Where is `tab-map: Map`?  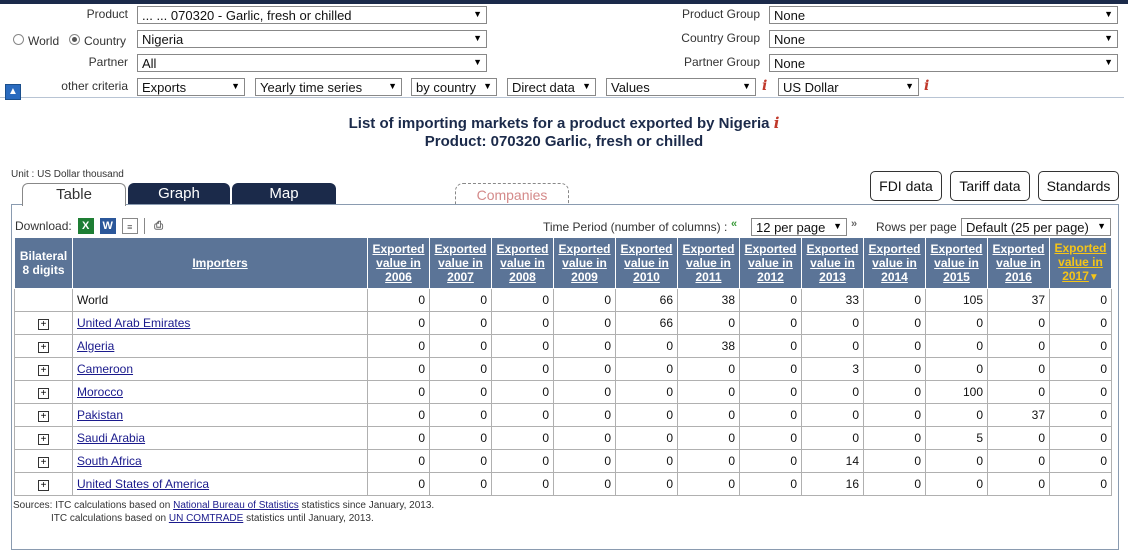 tab-map: Map is located at coordinates (284, 194).